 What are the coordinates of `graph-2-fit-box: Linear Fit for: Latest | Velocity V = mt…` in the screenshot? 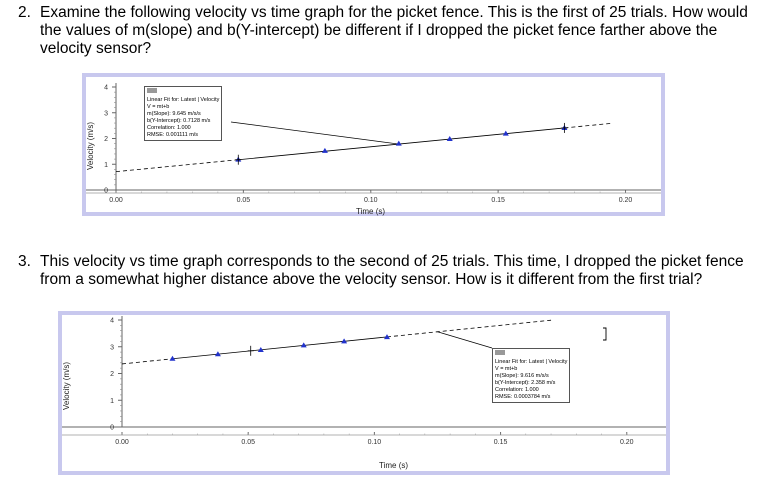 It's located at (531, 375).